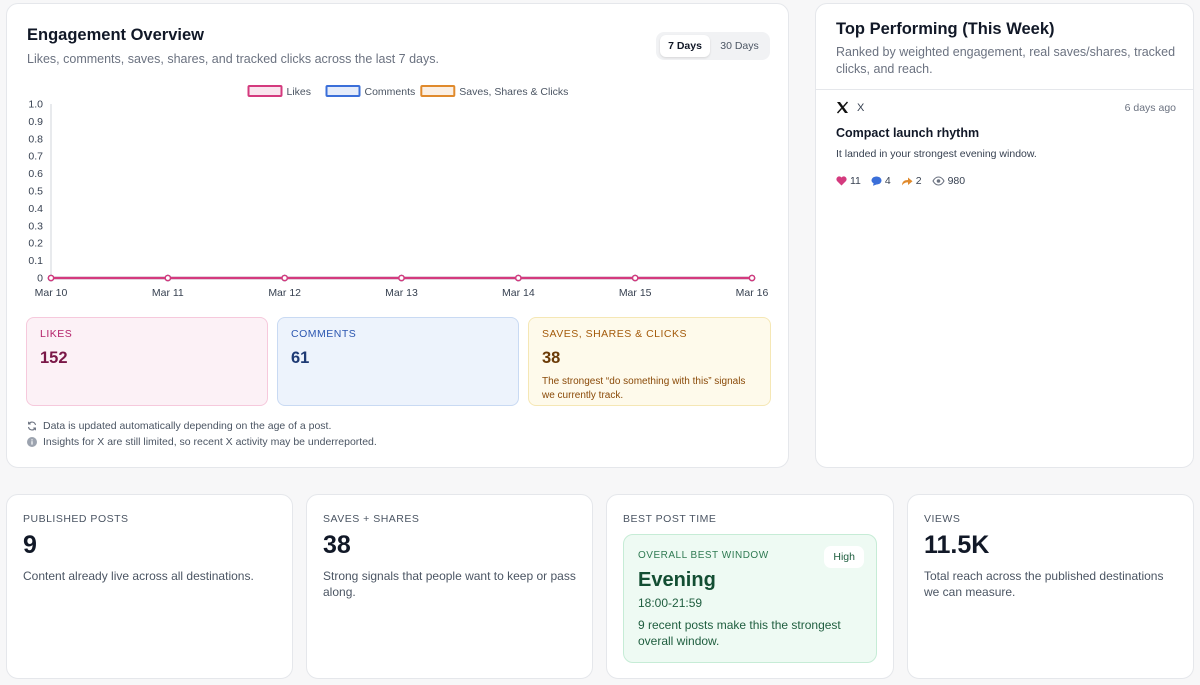 Image resolution: width=1200 pixels, height=685 pixels. I want to click on y-axis: 0 0.1 0.2 0.3 0.4 0.5 0.6 0.7 0.8 0.9 1.0, so click(40, 192).